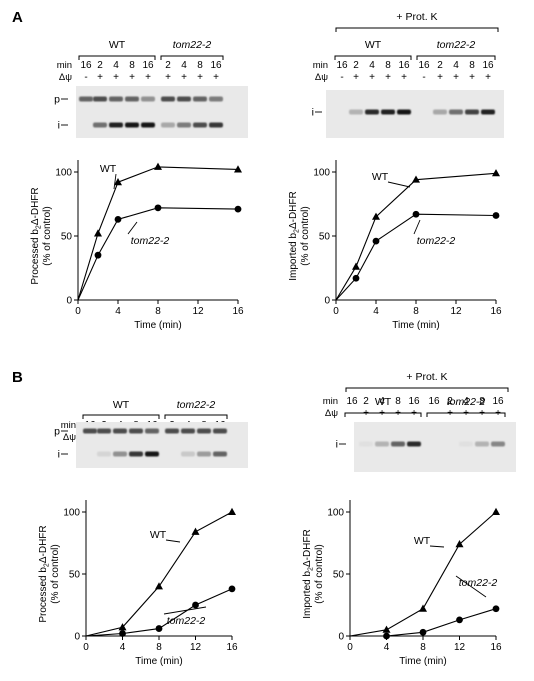 Image resolution: width=534 pixels, height=681 pixels. What do you see at coordinates (63, 173) in the screenshot?
I see `y-tick-label: 100` at bounding box center [63, 173].